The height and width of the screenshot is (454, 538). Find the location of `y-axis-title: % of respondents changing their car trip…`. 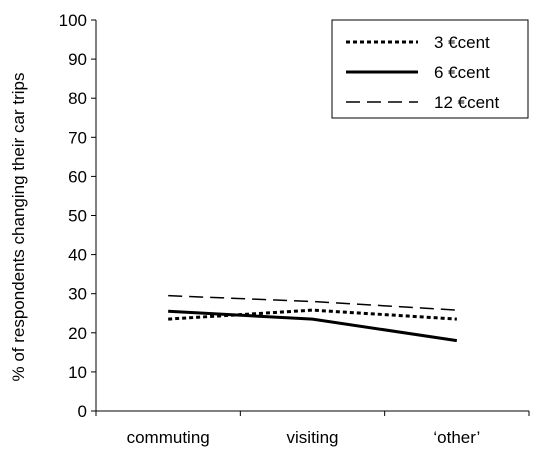

y-axis-title: % of respondents changing their car trip… is located at coordinates (18, 226).